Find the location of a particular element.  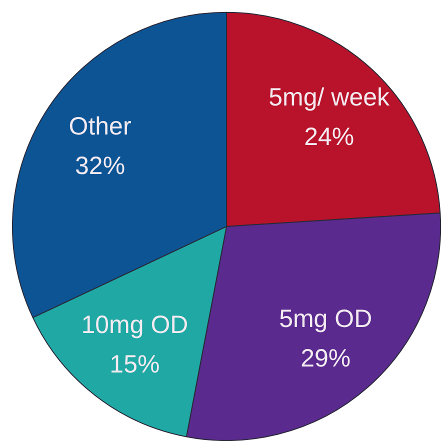

slice-label: Other is located at coordinates (100, 126).